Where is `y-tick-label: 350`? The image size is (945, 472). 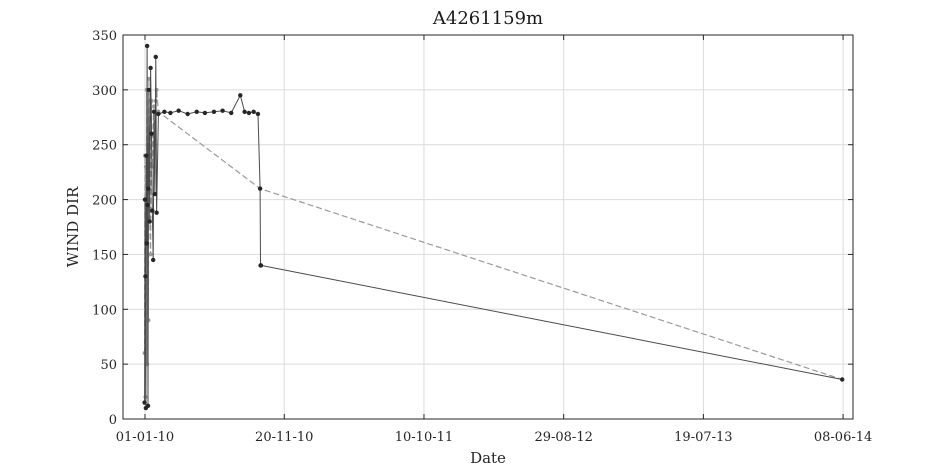
y-tick-label: 350 is located at coordinates (104, 36).